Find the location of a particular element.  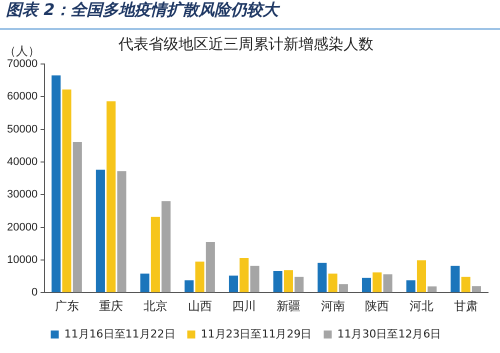

x-tick-label: 河北 is located at coordinates (421, 305).